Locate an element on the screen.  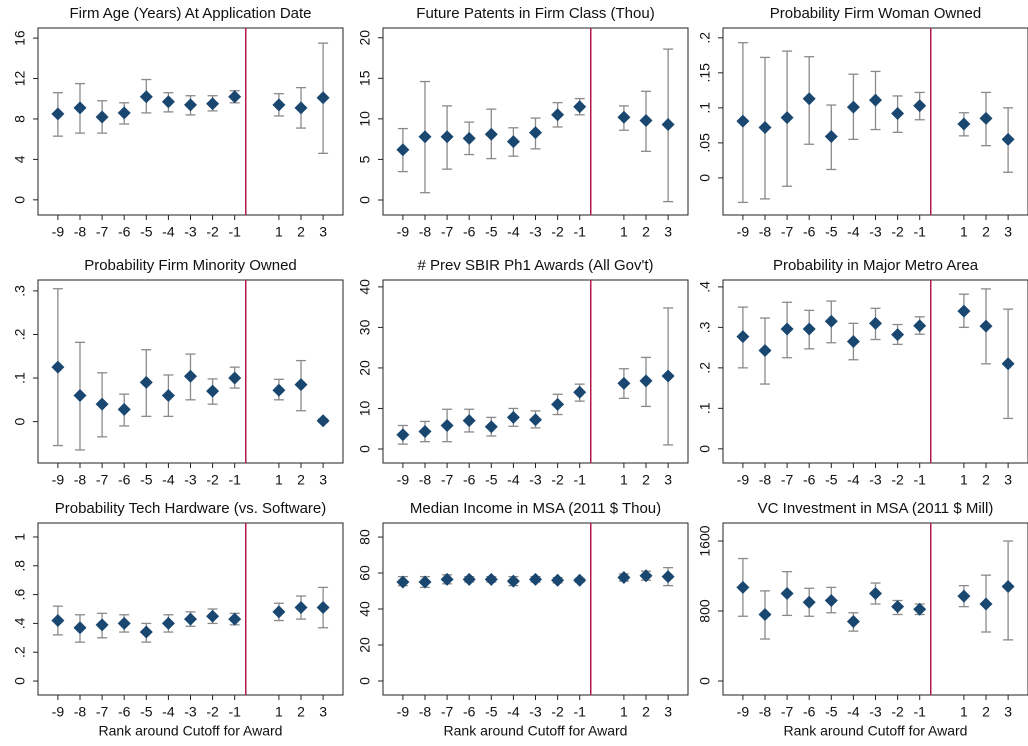
y-tick-label: .4 is located at coordinates (705, 287).